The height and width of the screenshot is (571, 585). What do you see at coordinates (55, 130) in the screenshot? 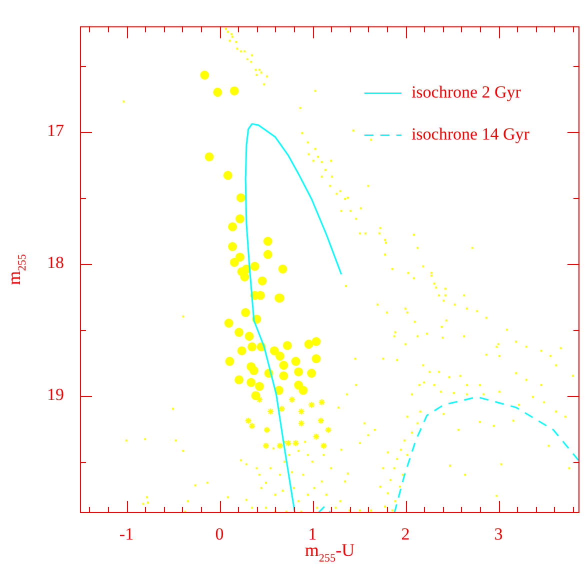
I see `y-tick-label: 17` at bounding box center [55, 130].